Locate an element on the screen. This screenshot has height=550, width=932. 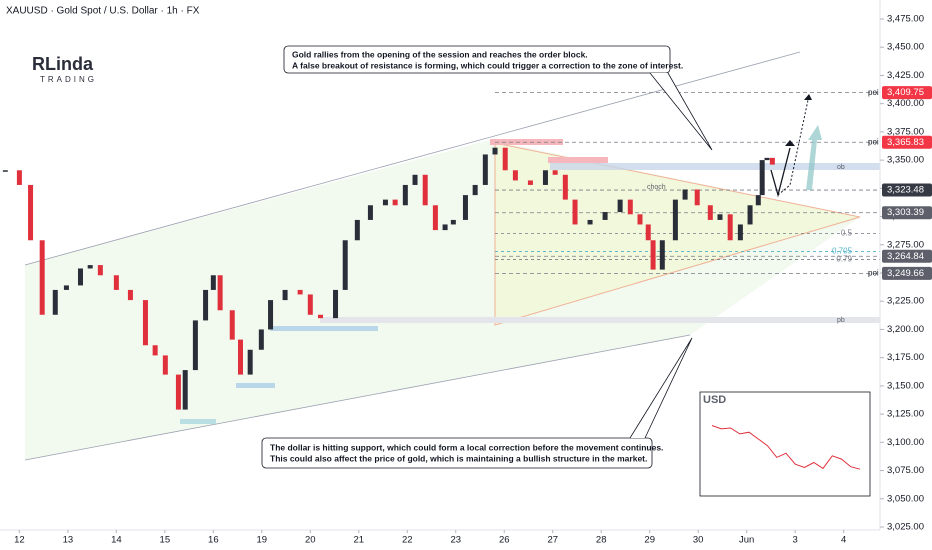
ob-zone is located at coordinates (715, 166).